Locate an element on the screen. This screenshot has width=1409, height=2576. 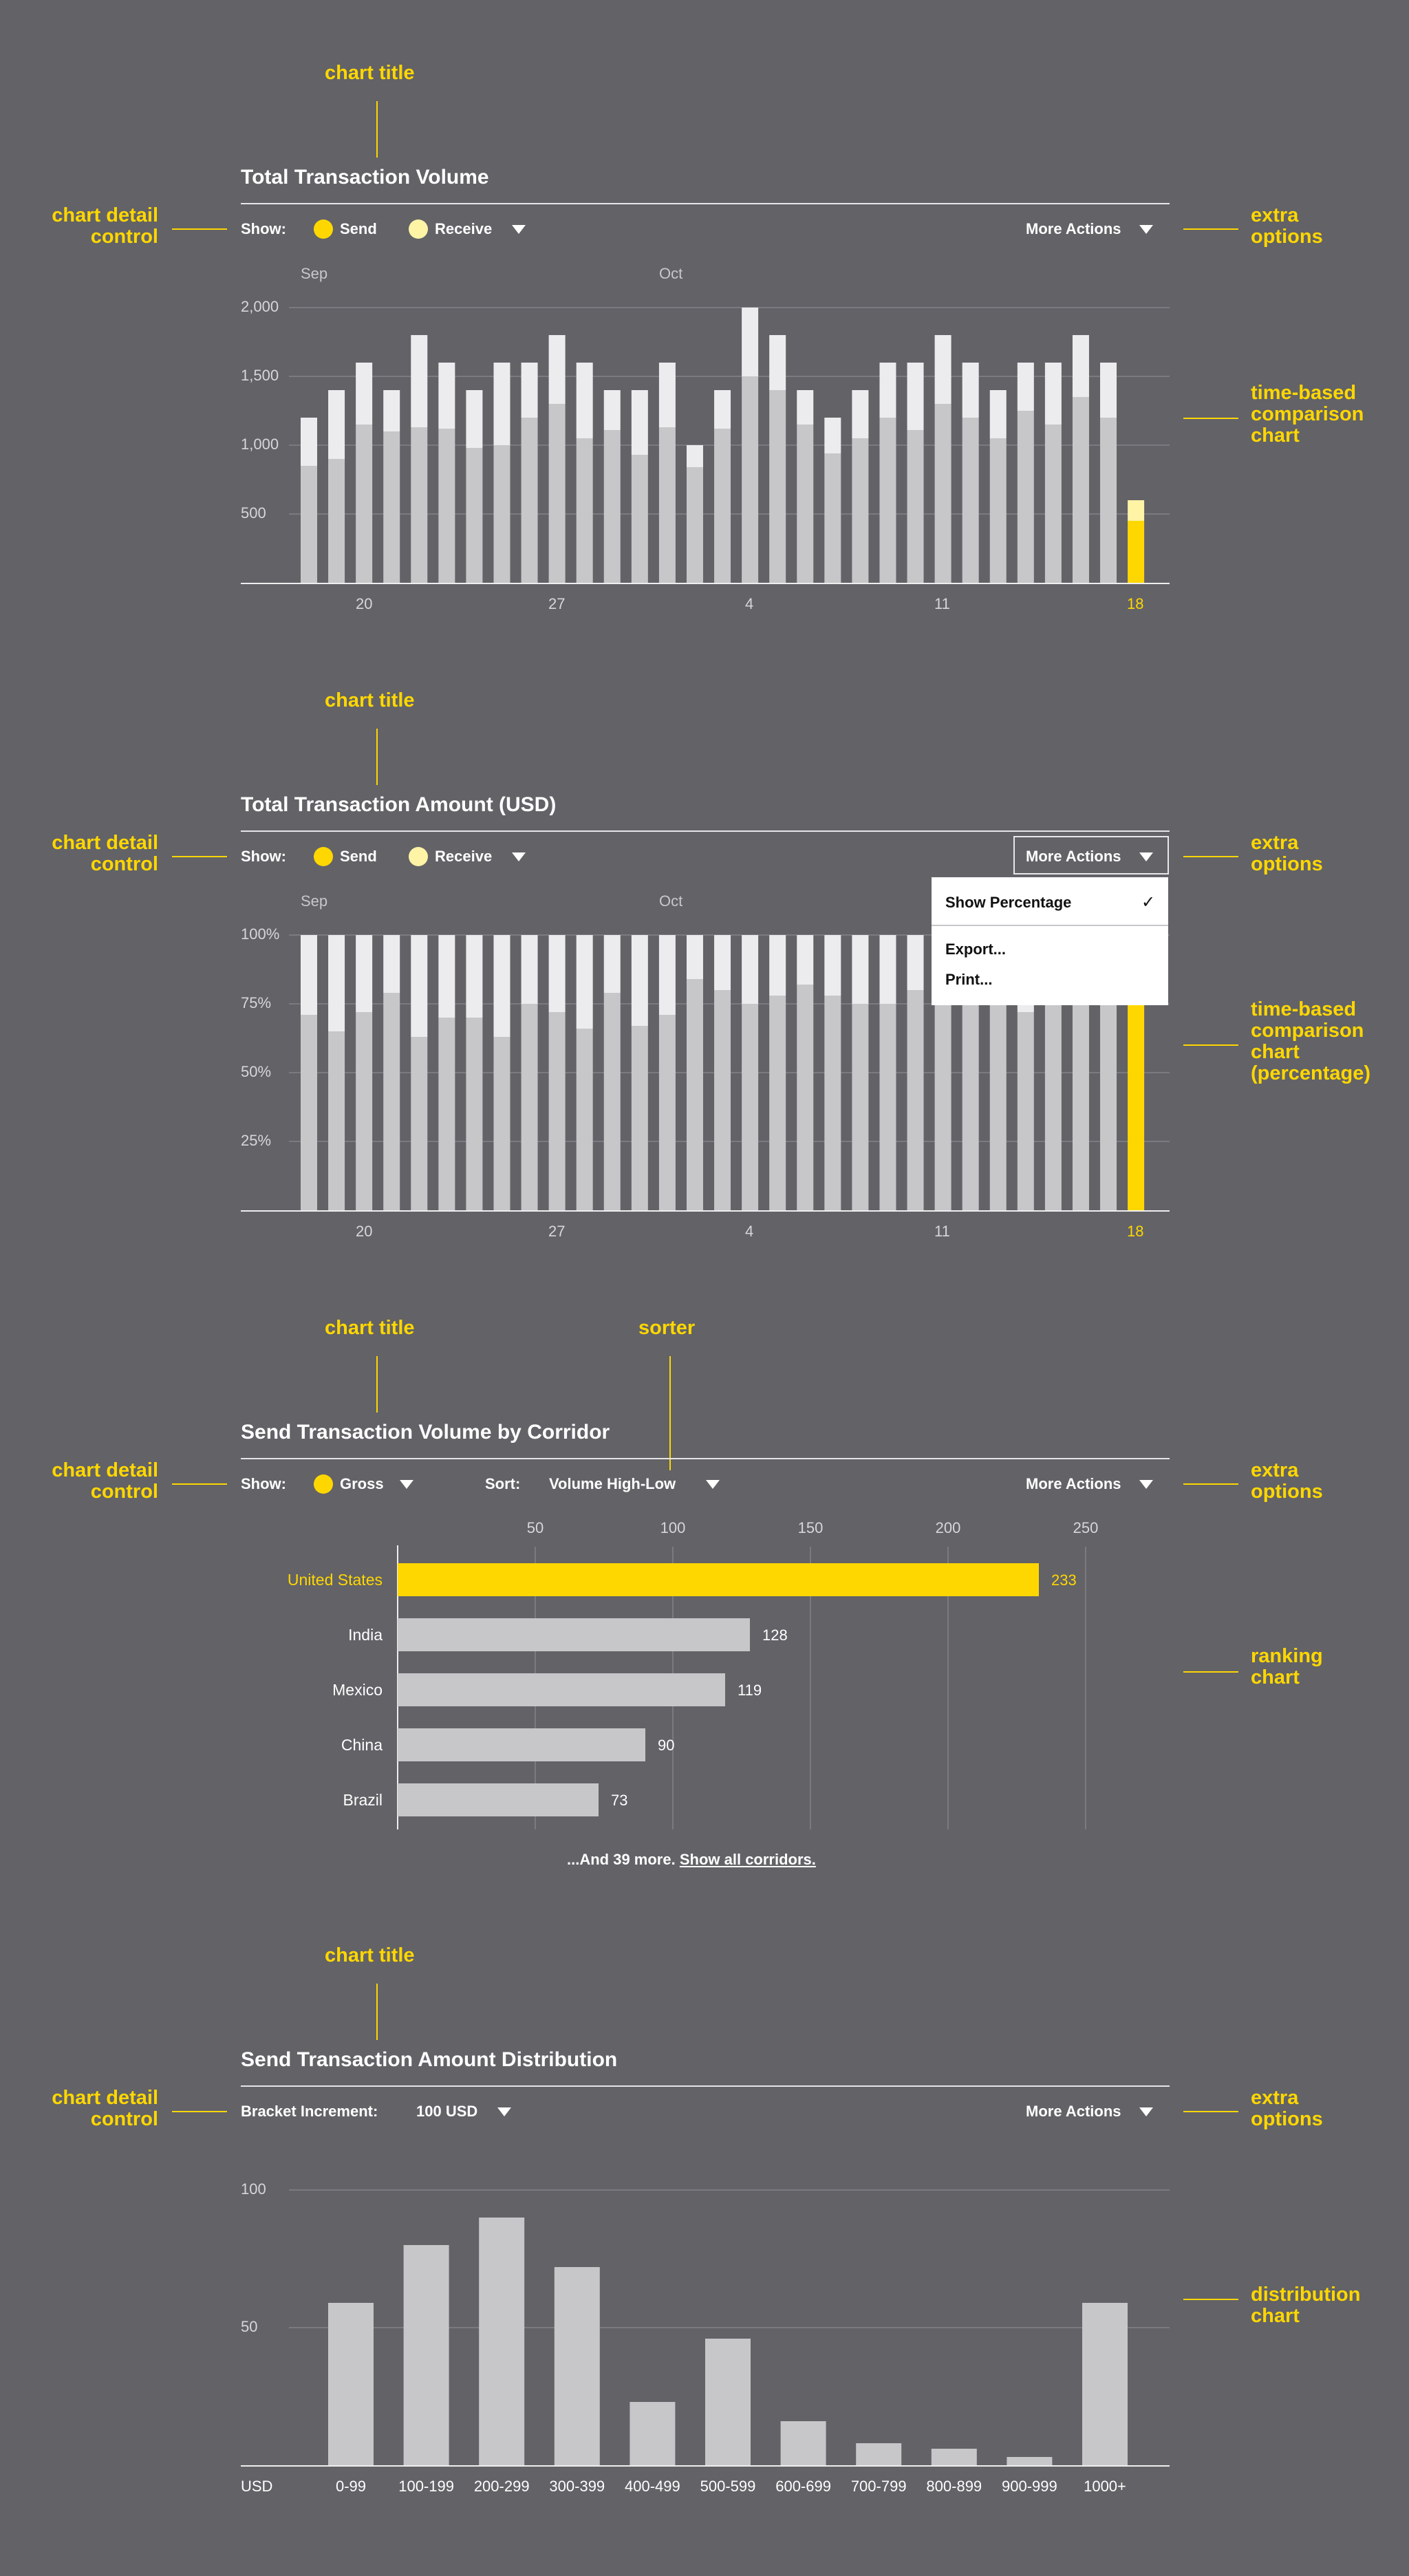
sort-label: Sort: is located at coordinates (503, 1484).